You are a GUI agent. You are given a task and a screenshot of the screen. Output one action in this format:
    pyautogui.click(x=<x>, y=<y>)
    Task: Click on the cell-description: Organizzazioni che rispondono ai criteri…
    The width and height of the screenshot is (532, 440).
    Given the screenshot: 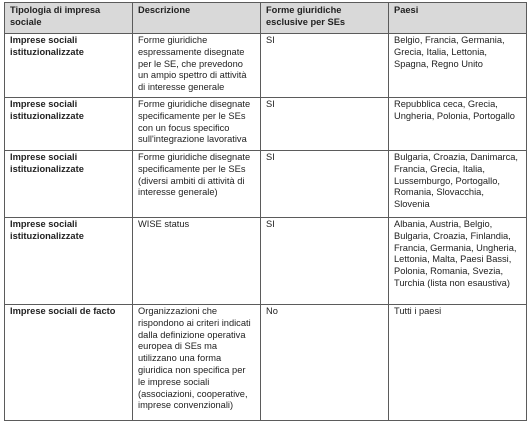 What is the action you would take?
    pyautogui.click(x=196, y=362)
    